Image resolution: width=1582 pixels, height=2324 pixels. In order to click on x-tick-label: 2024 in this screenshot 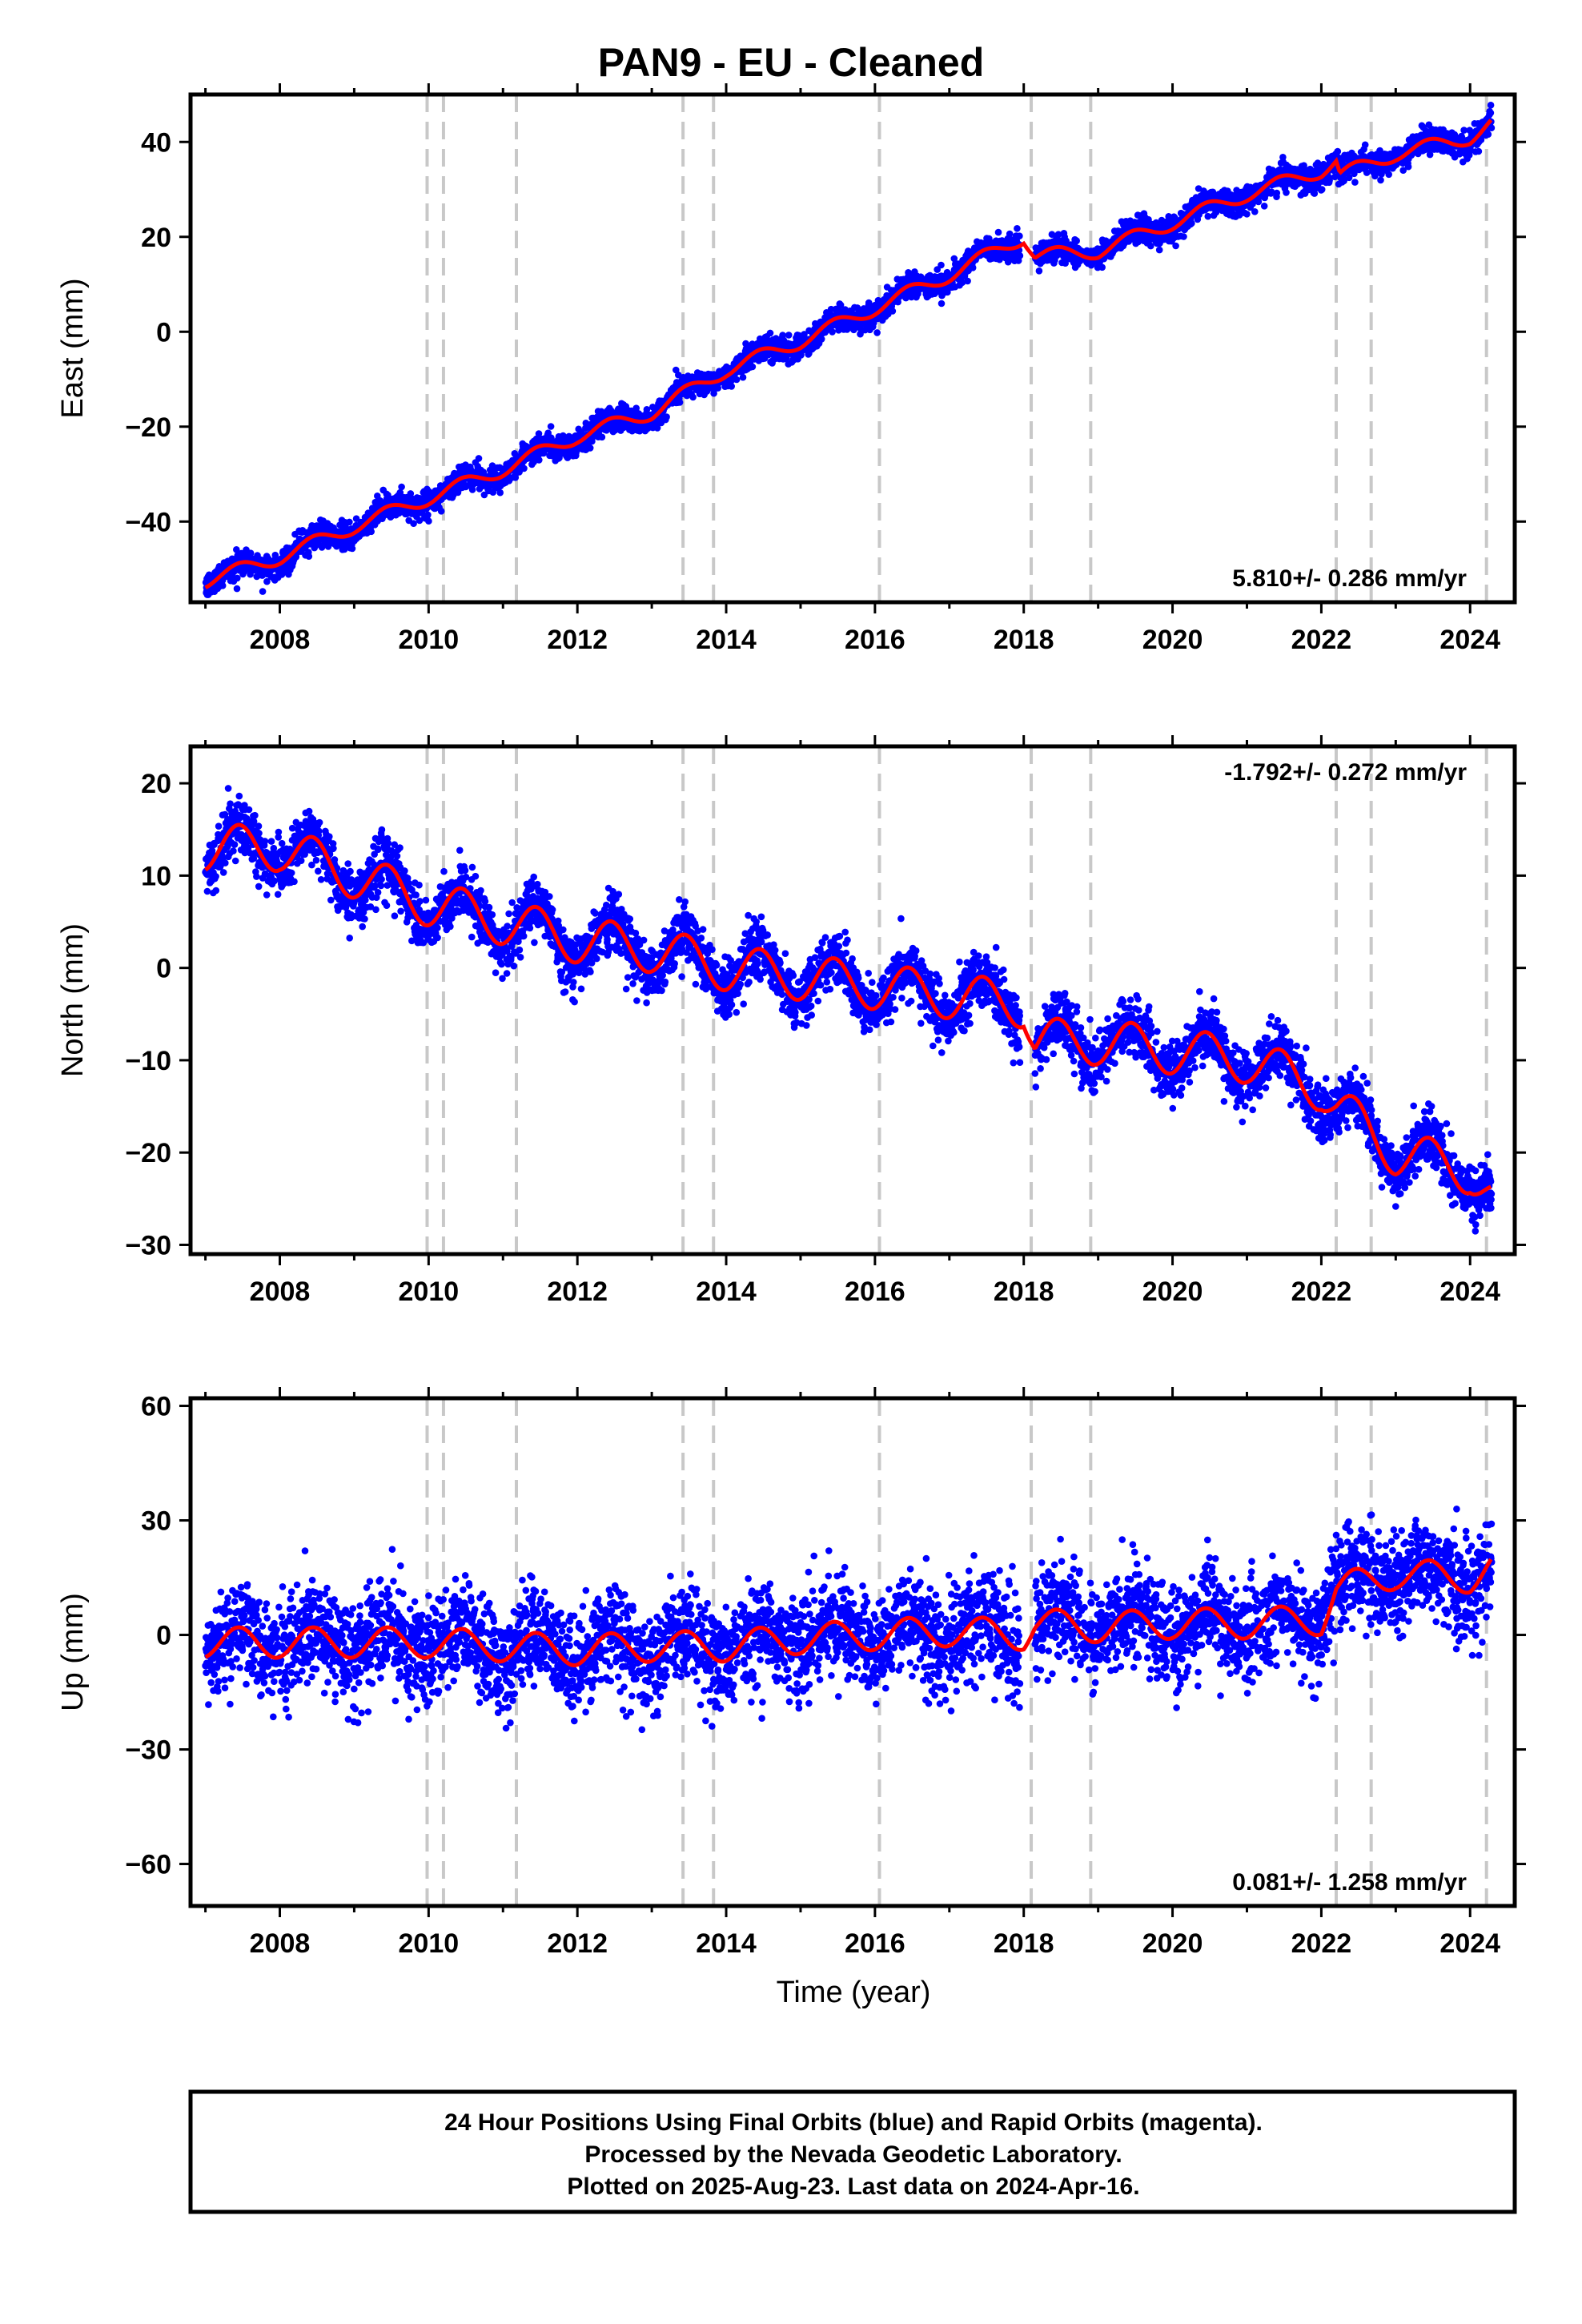, I will do `click(1469, 640)`.